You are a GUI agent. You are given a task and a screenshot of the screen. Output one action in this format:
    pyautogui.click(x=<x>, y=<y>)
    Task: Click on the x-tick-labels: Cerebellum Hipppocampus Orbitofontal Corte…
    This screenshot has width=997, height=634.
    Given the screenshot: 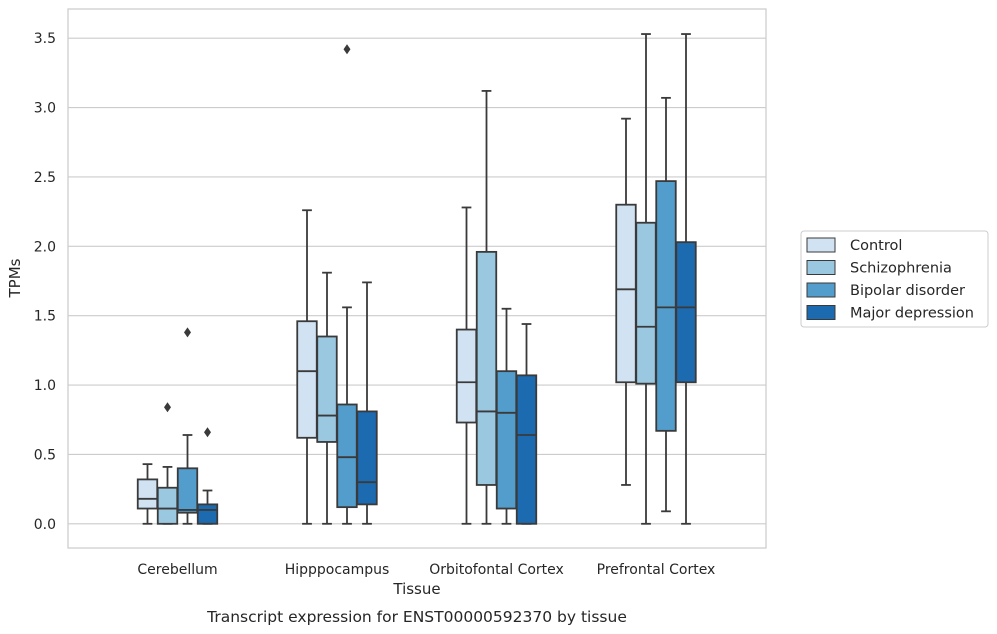 What is the action you would take?
    pyautogui.click(x=426, y=570)
    